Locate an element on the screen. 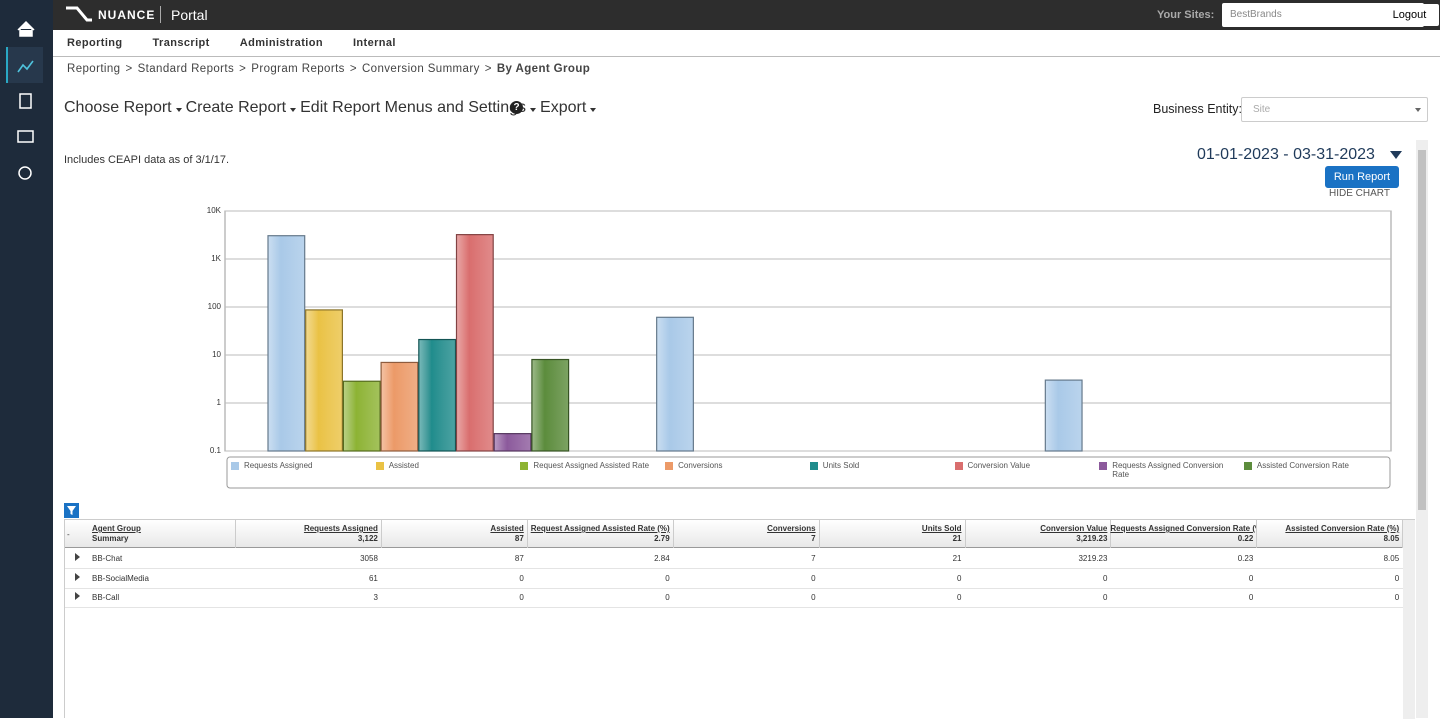 Image resolution: width=1440 pixels, height=719 pixels. crumb-item: Standard Reports is located at coordinates (186, 69).